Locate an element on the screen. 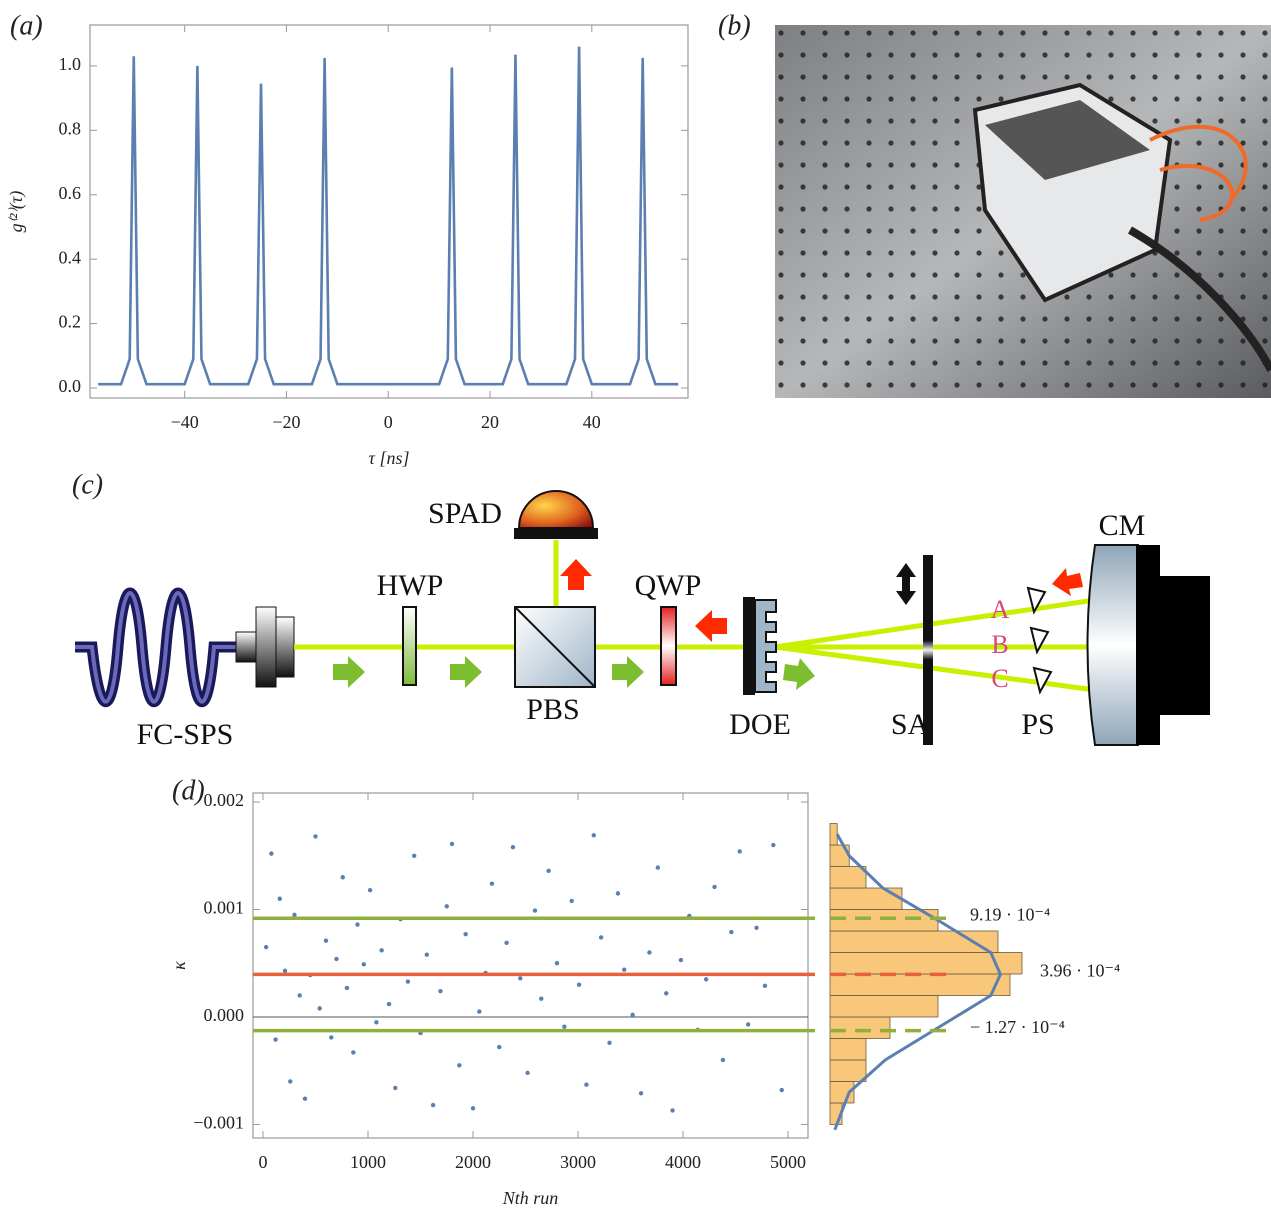 This screenshot has height=1209, width=1271. y-tick-label: 0.8 is located at coordinates (70, 128).